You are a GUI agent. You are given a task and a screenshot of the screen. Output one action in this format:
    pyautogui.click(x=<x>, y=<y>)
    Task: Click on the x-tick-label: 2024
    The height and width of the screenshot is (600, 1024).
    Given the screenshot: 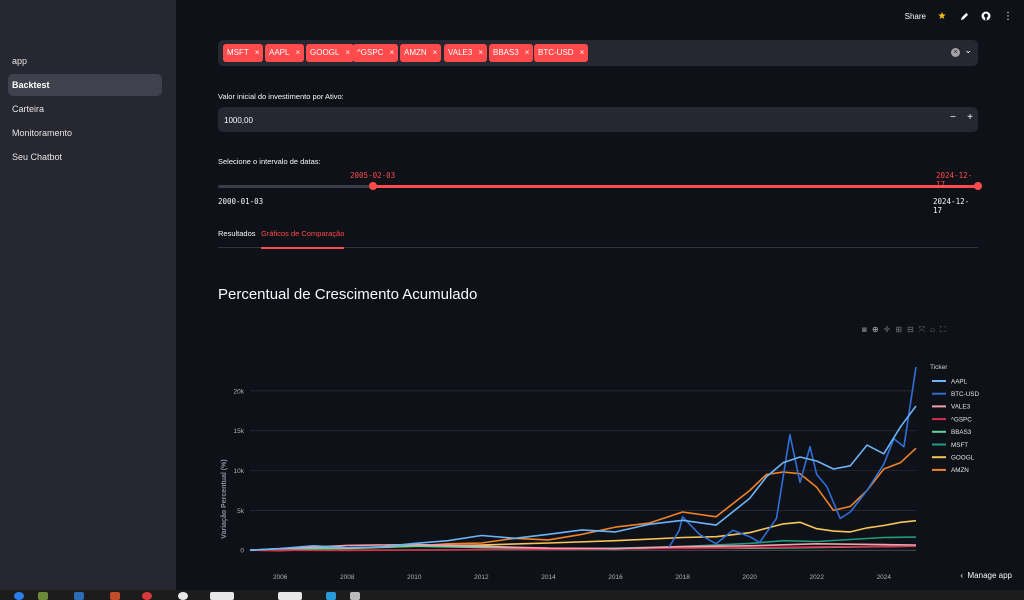 What is the action you would take?
    pyautogui.click(x=884, y=577)
    